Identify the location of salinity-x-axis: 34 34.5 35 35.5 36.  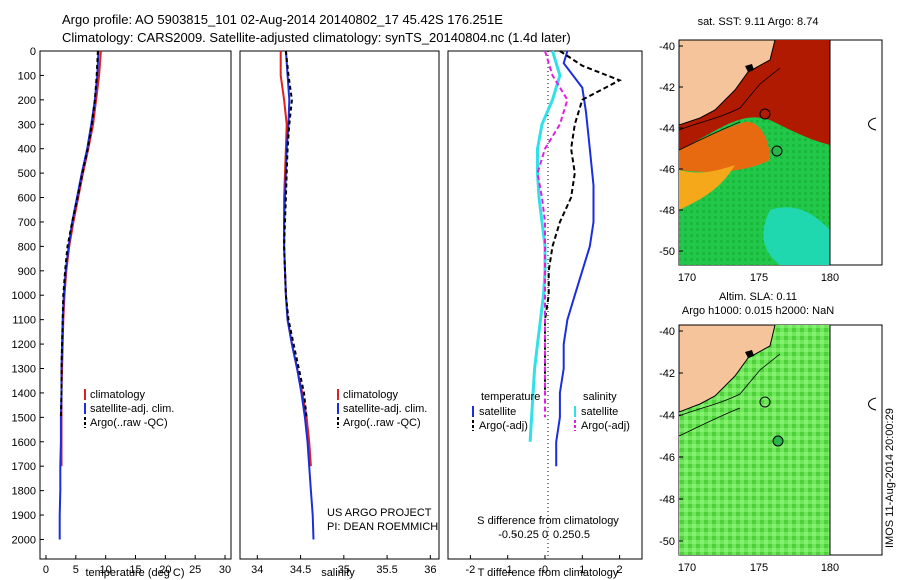
(343, 565).